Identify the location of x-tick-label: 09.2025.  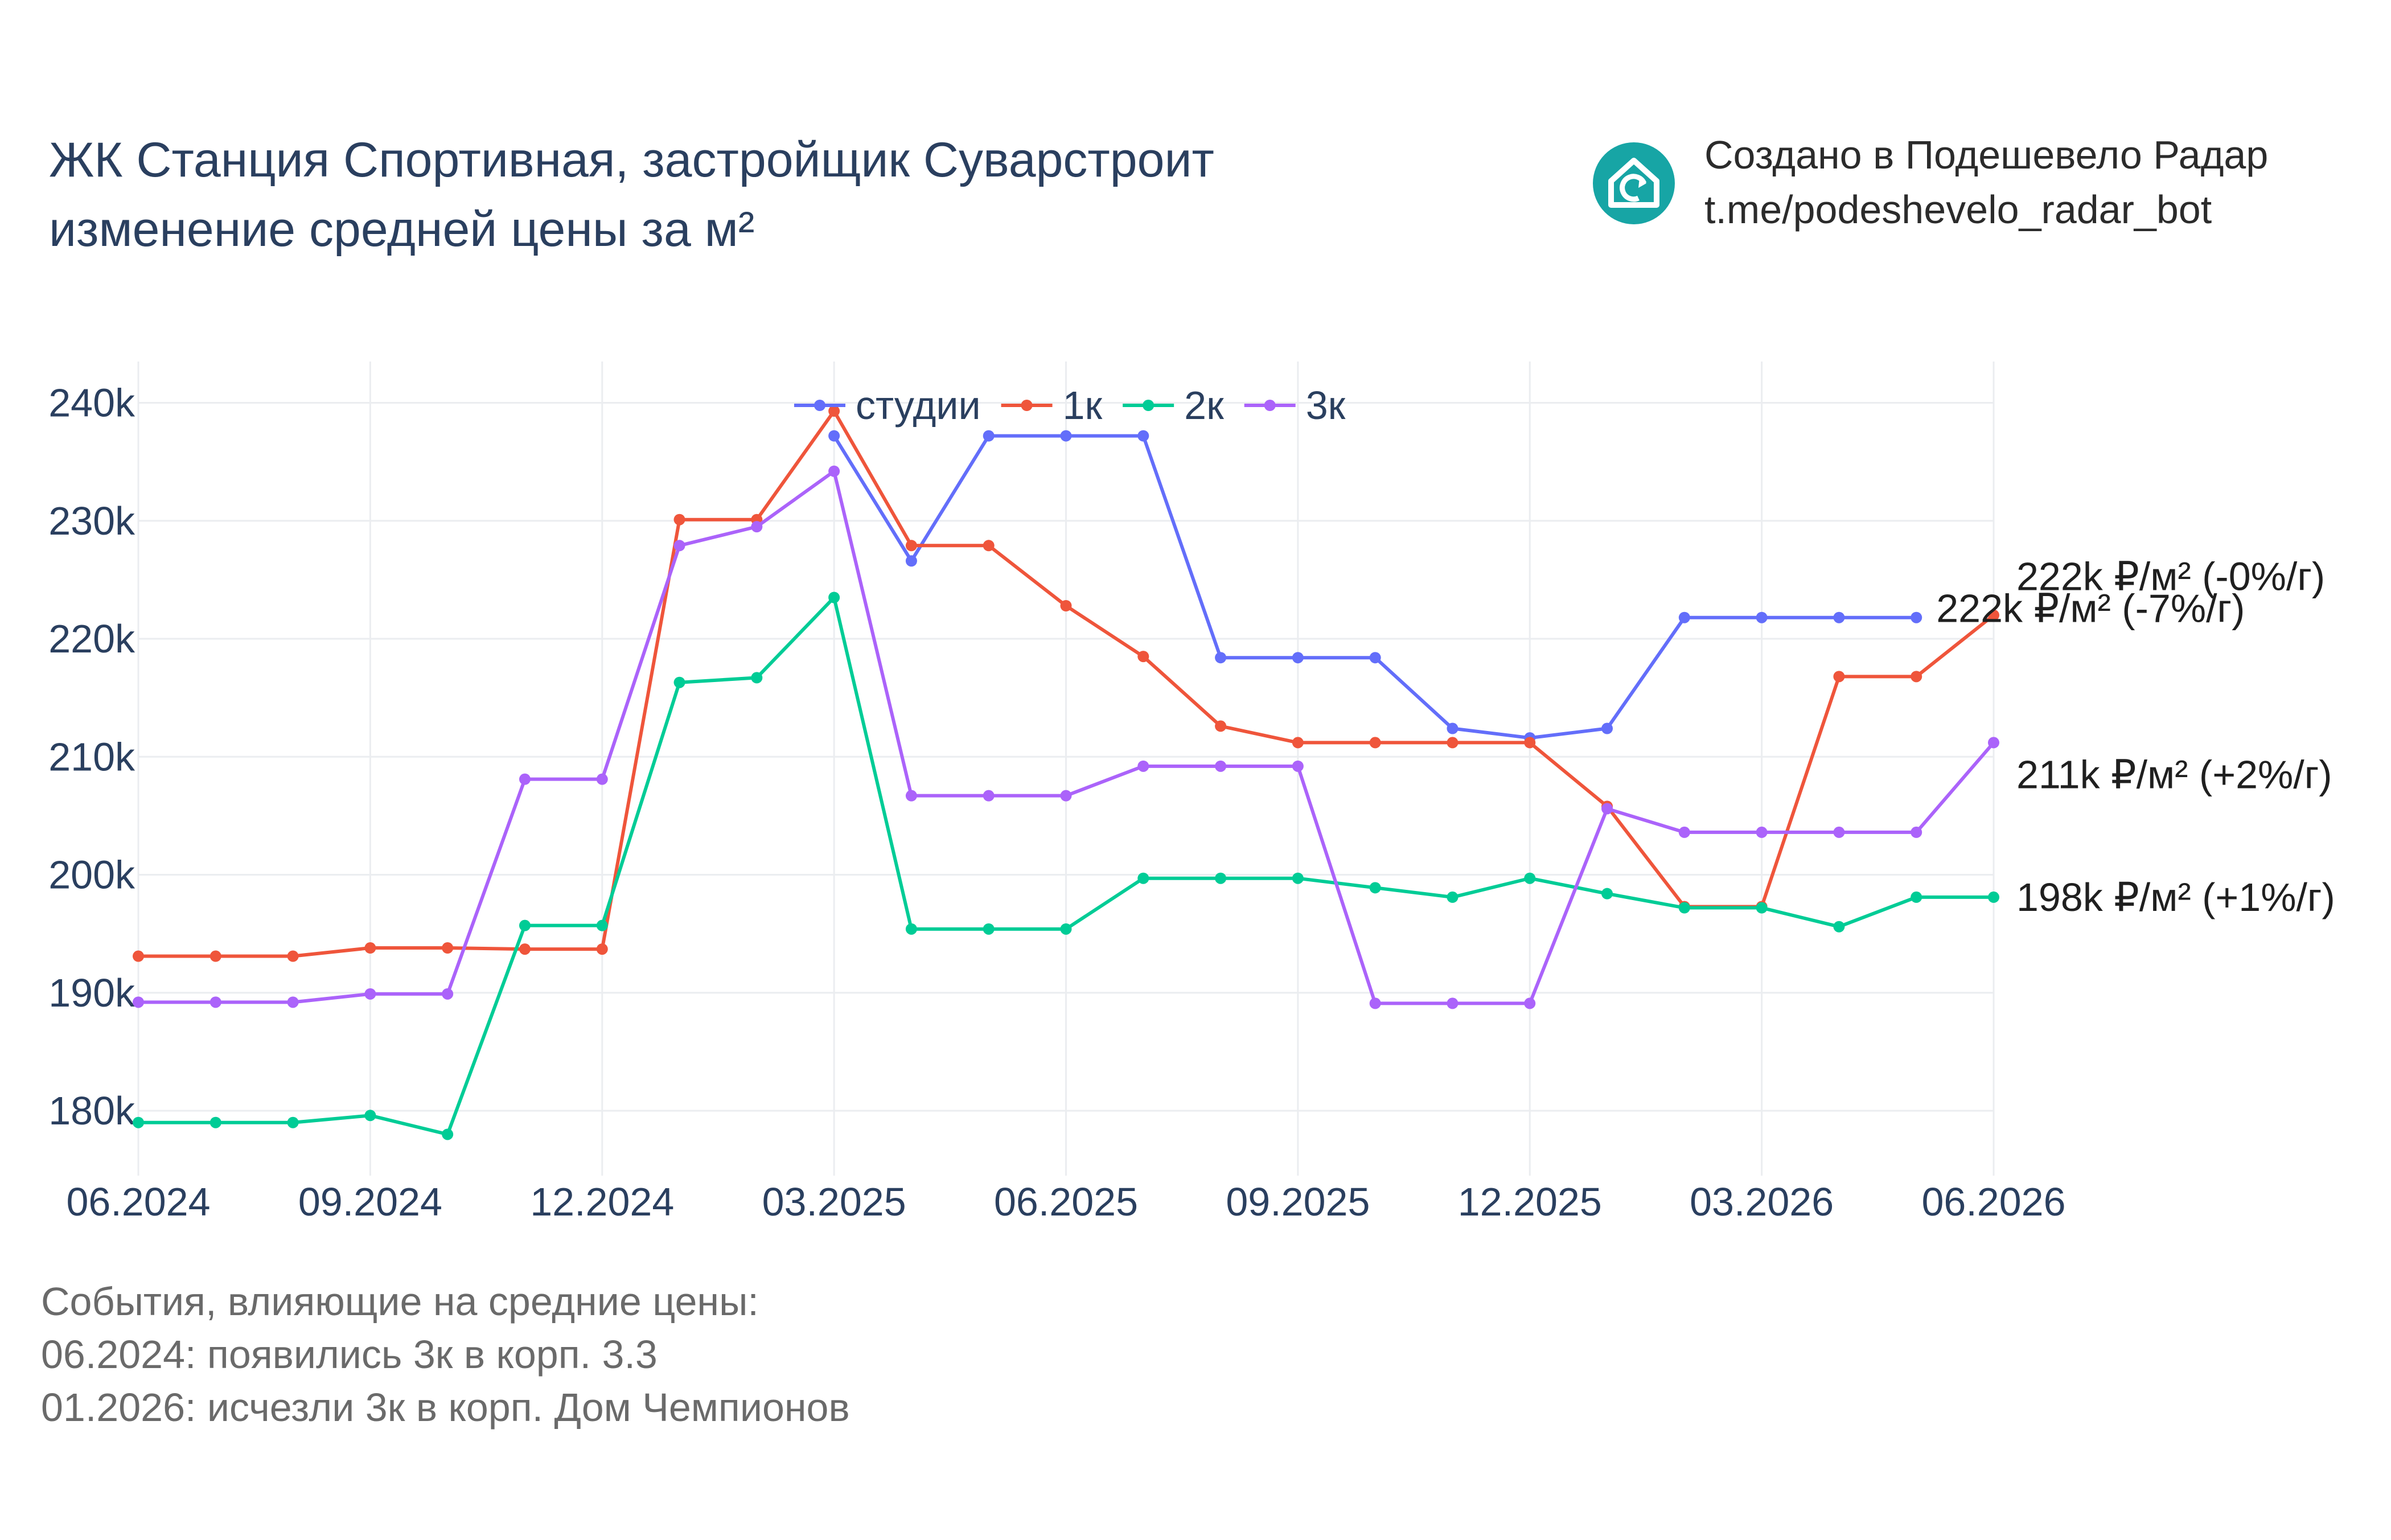
(1298, 1202).